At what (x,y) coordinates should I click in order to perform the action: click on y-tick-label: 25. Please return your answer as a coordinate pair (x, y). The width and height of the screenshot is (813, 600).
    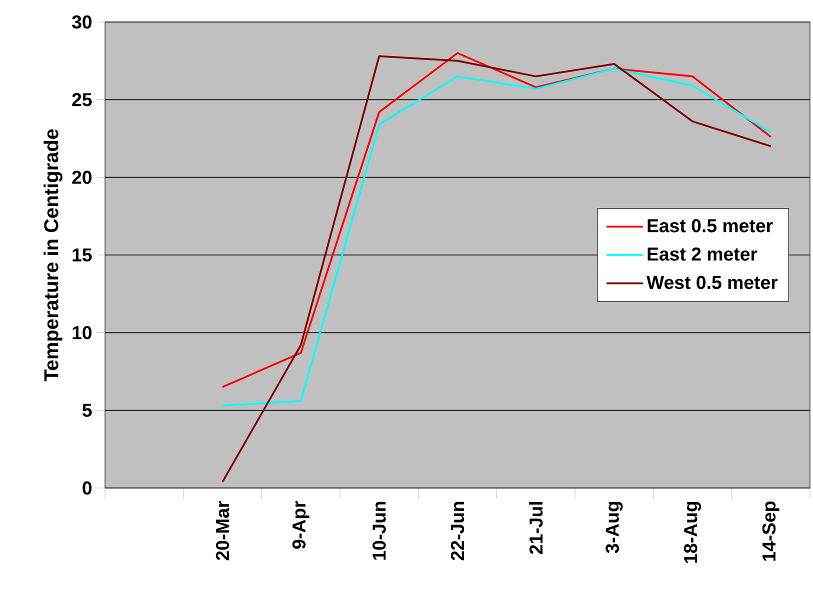
    Looking at the image, I should click on (82, 99).